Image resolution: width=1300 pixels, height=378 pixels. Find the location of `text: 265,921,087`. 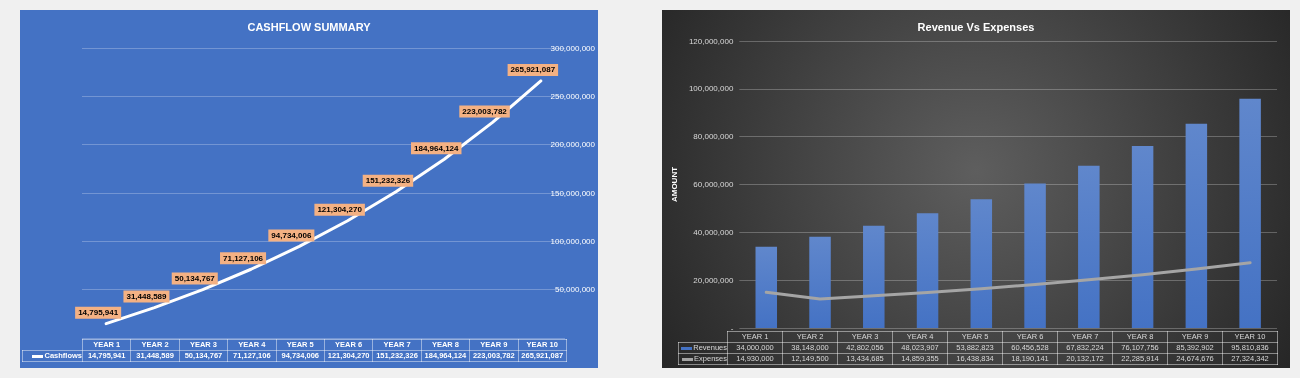

text: 265,921,087 is located at coordinates (533, 70).